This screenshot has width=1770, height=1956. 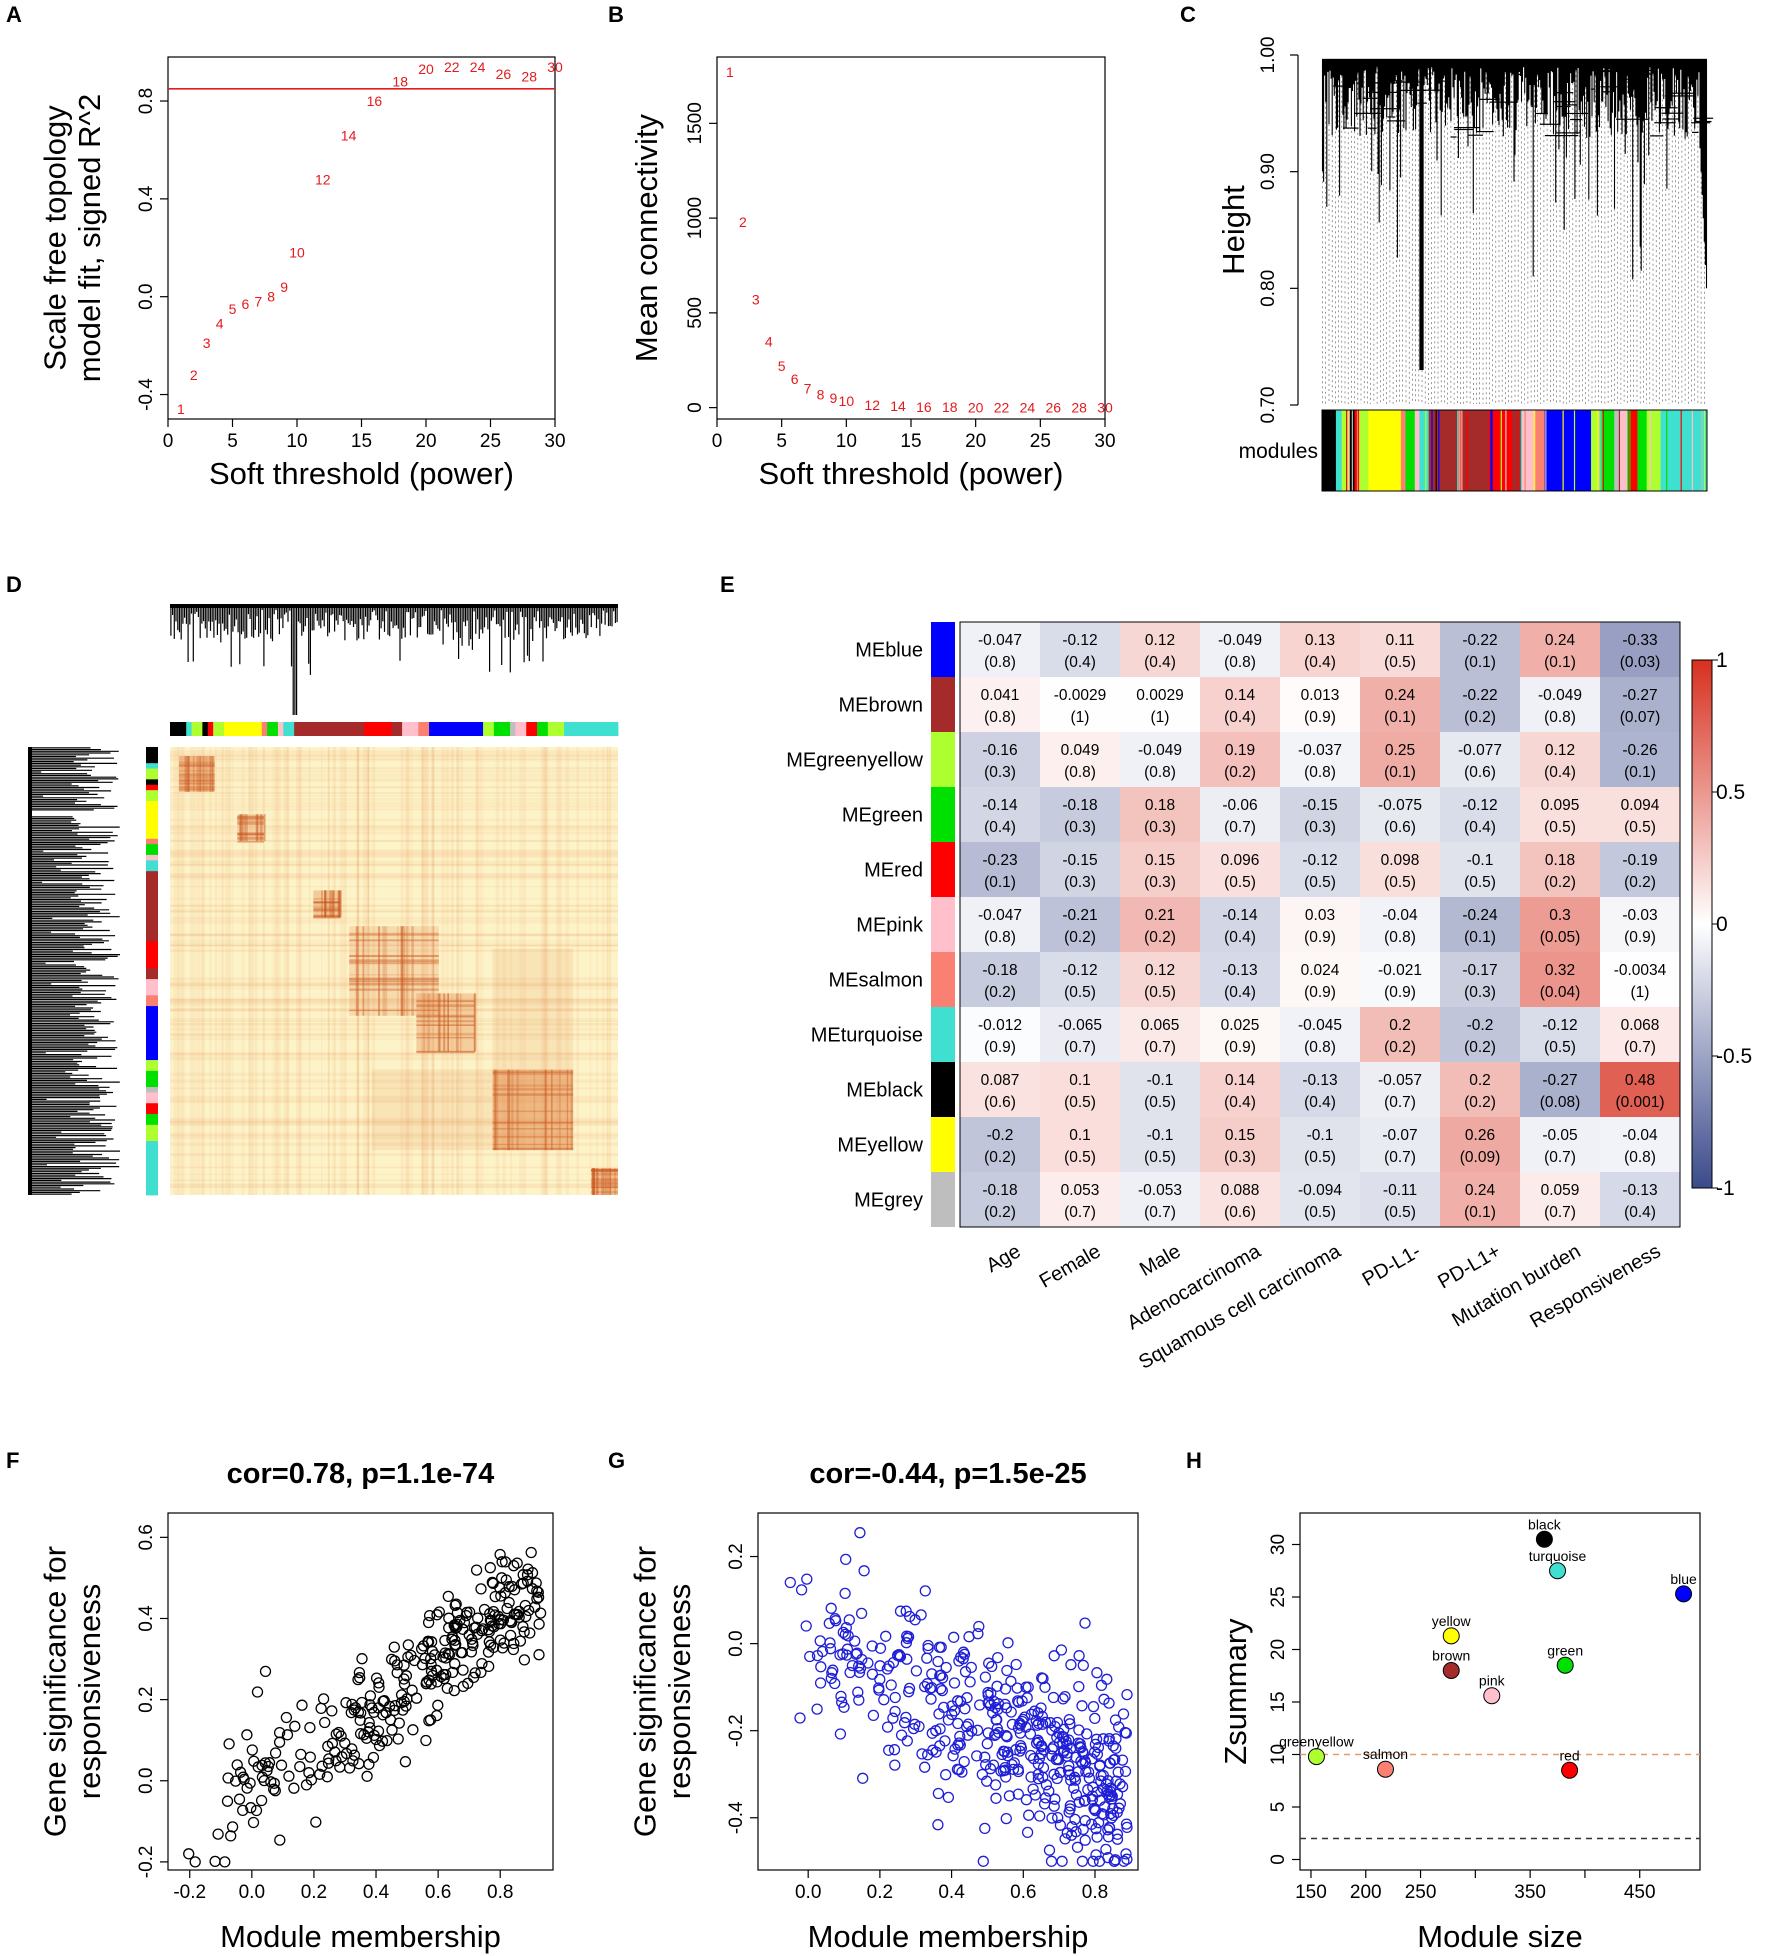 I want to click on y-tick-label: 1500, so click(x=695, y=123).